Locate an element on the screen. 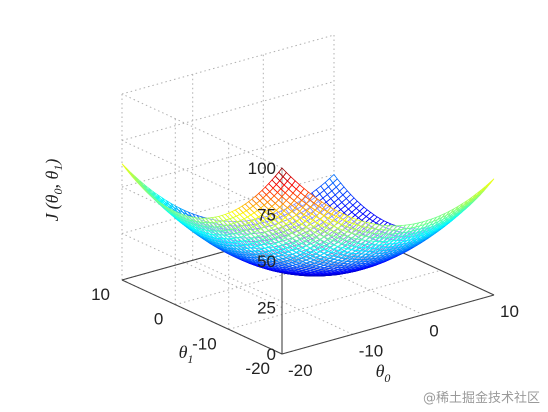 The width and height of the screenshot is (548, 412). z-tick-label: 100 is located at coordinates (262, 168).